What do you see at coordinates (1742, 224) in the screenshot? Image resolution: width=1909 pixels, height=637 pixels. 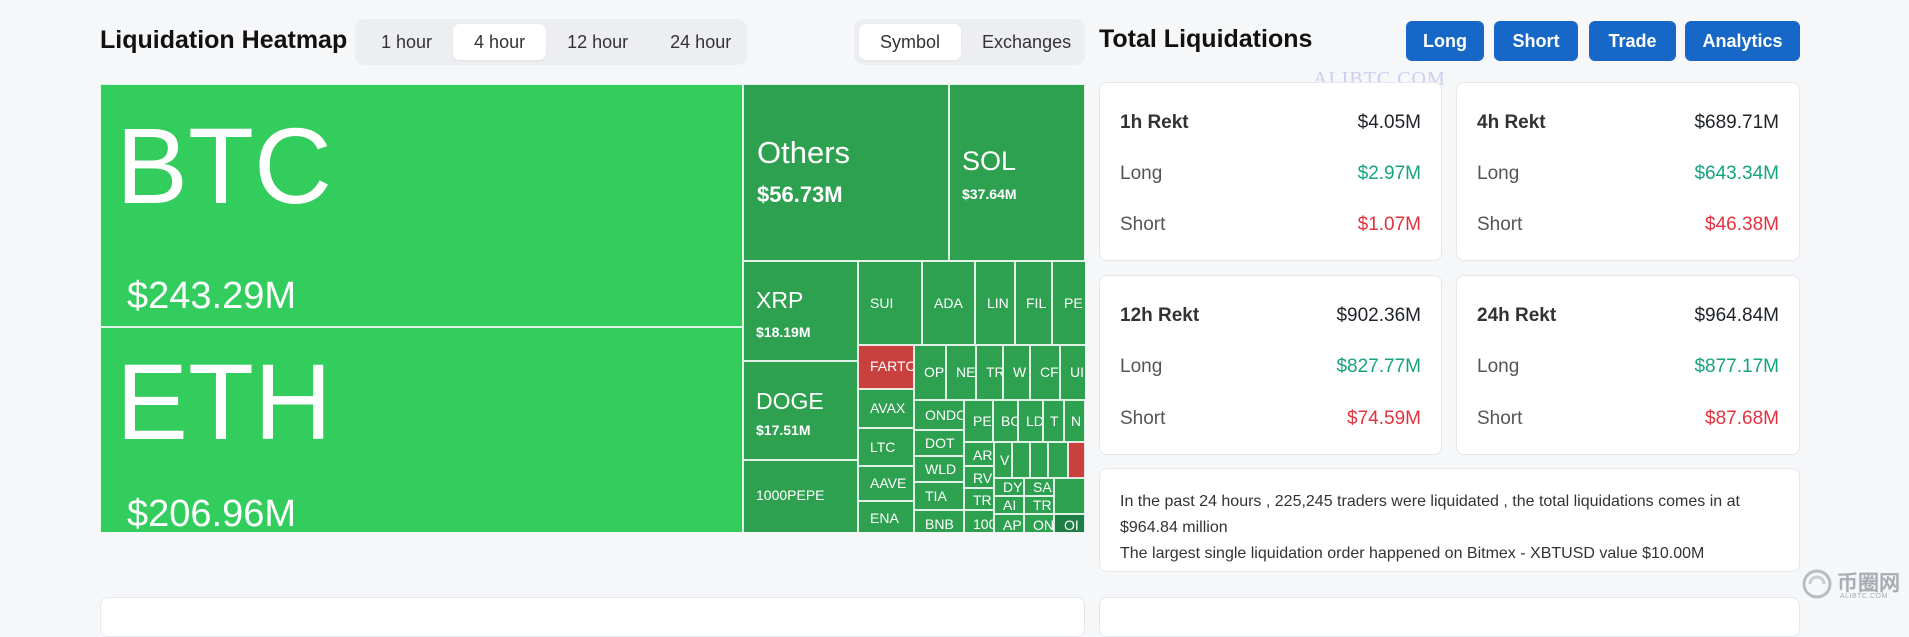 I see `card-4h-short-value: $46.38M` at bounding box center [1742, 224].